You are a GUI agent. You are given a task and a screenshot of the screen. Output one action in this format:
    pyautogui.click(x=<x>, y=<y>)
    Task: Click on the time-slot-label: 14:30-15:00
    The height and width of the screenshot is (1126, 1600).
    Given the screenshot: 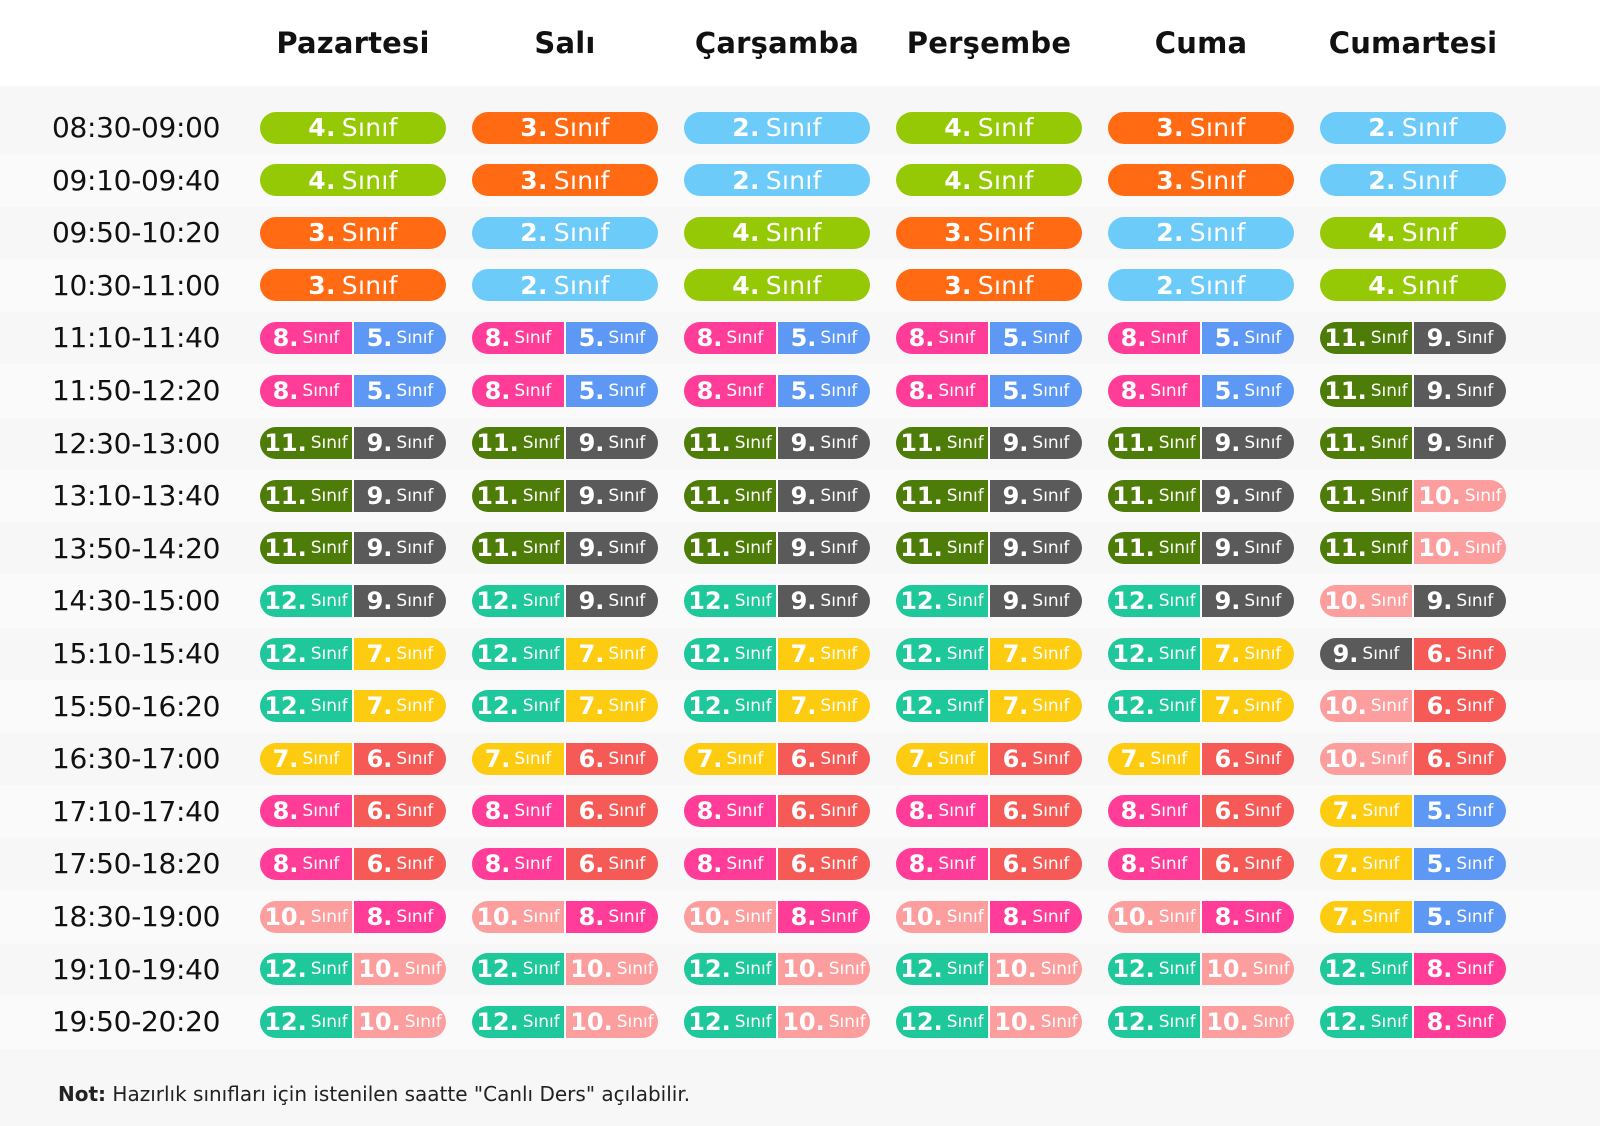 What is the action you would take?
    pyautogui.click(x=136, y=601)
    